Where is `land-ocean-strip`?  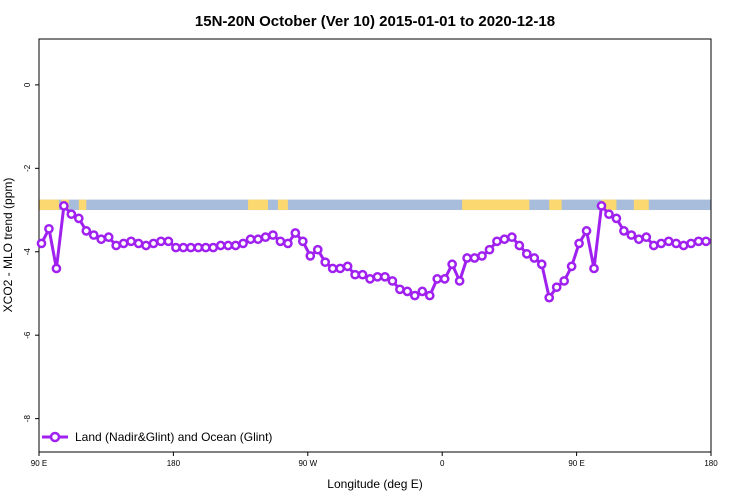
land-ocean-strip is located at coordinates (375, 205).